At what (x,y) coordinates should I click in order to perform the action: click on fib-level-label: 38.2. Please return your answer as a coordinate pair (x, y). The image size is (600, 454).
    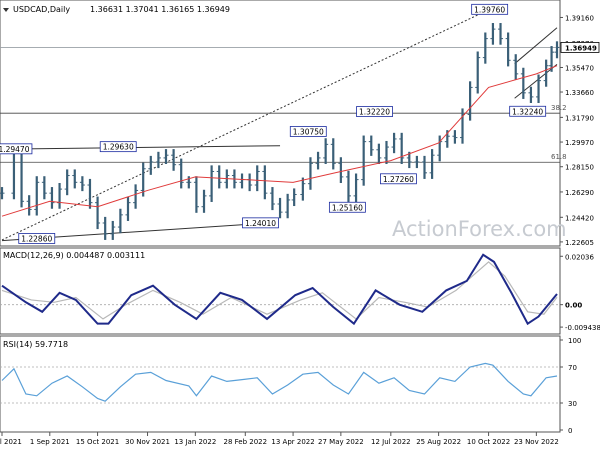
    Looking at the image, I should click on (559, 108).